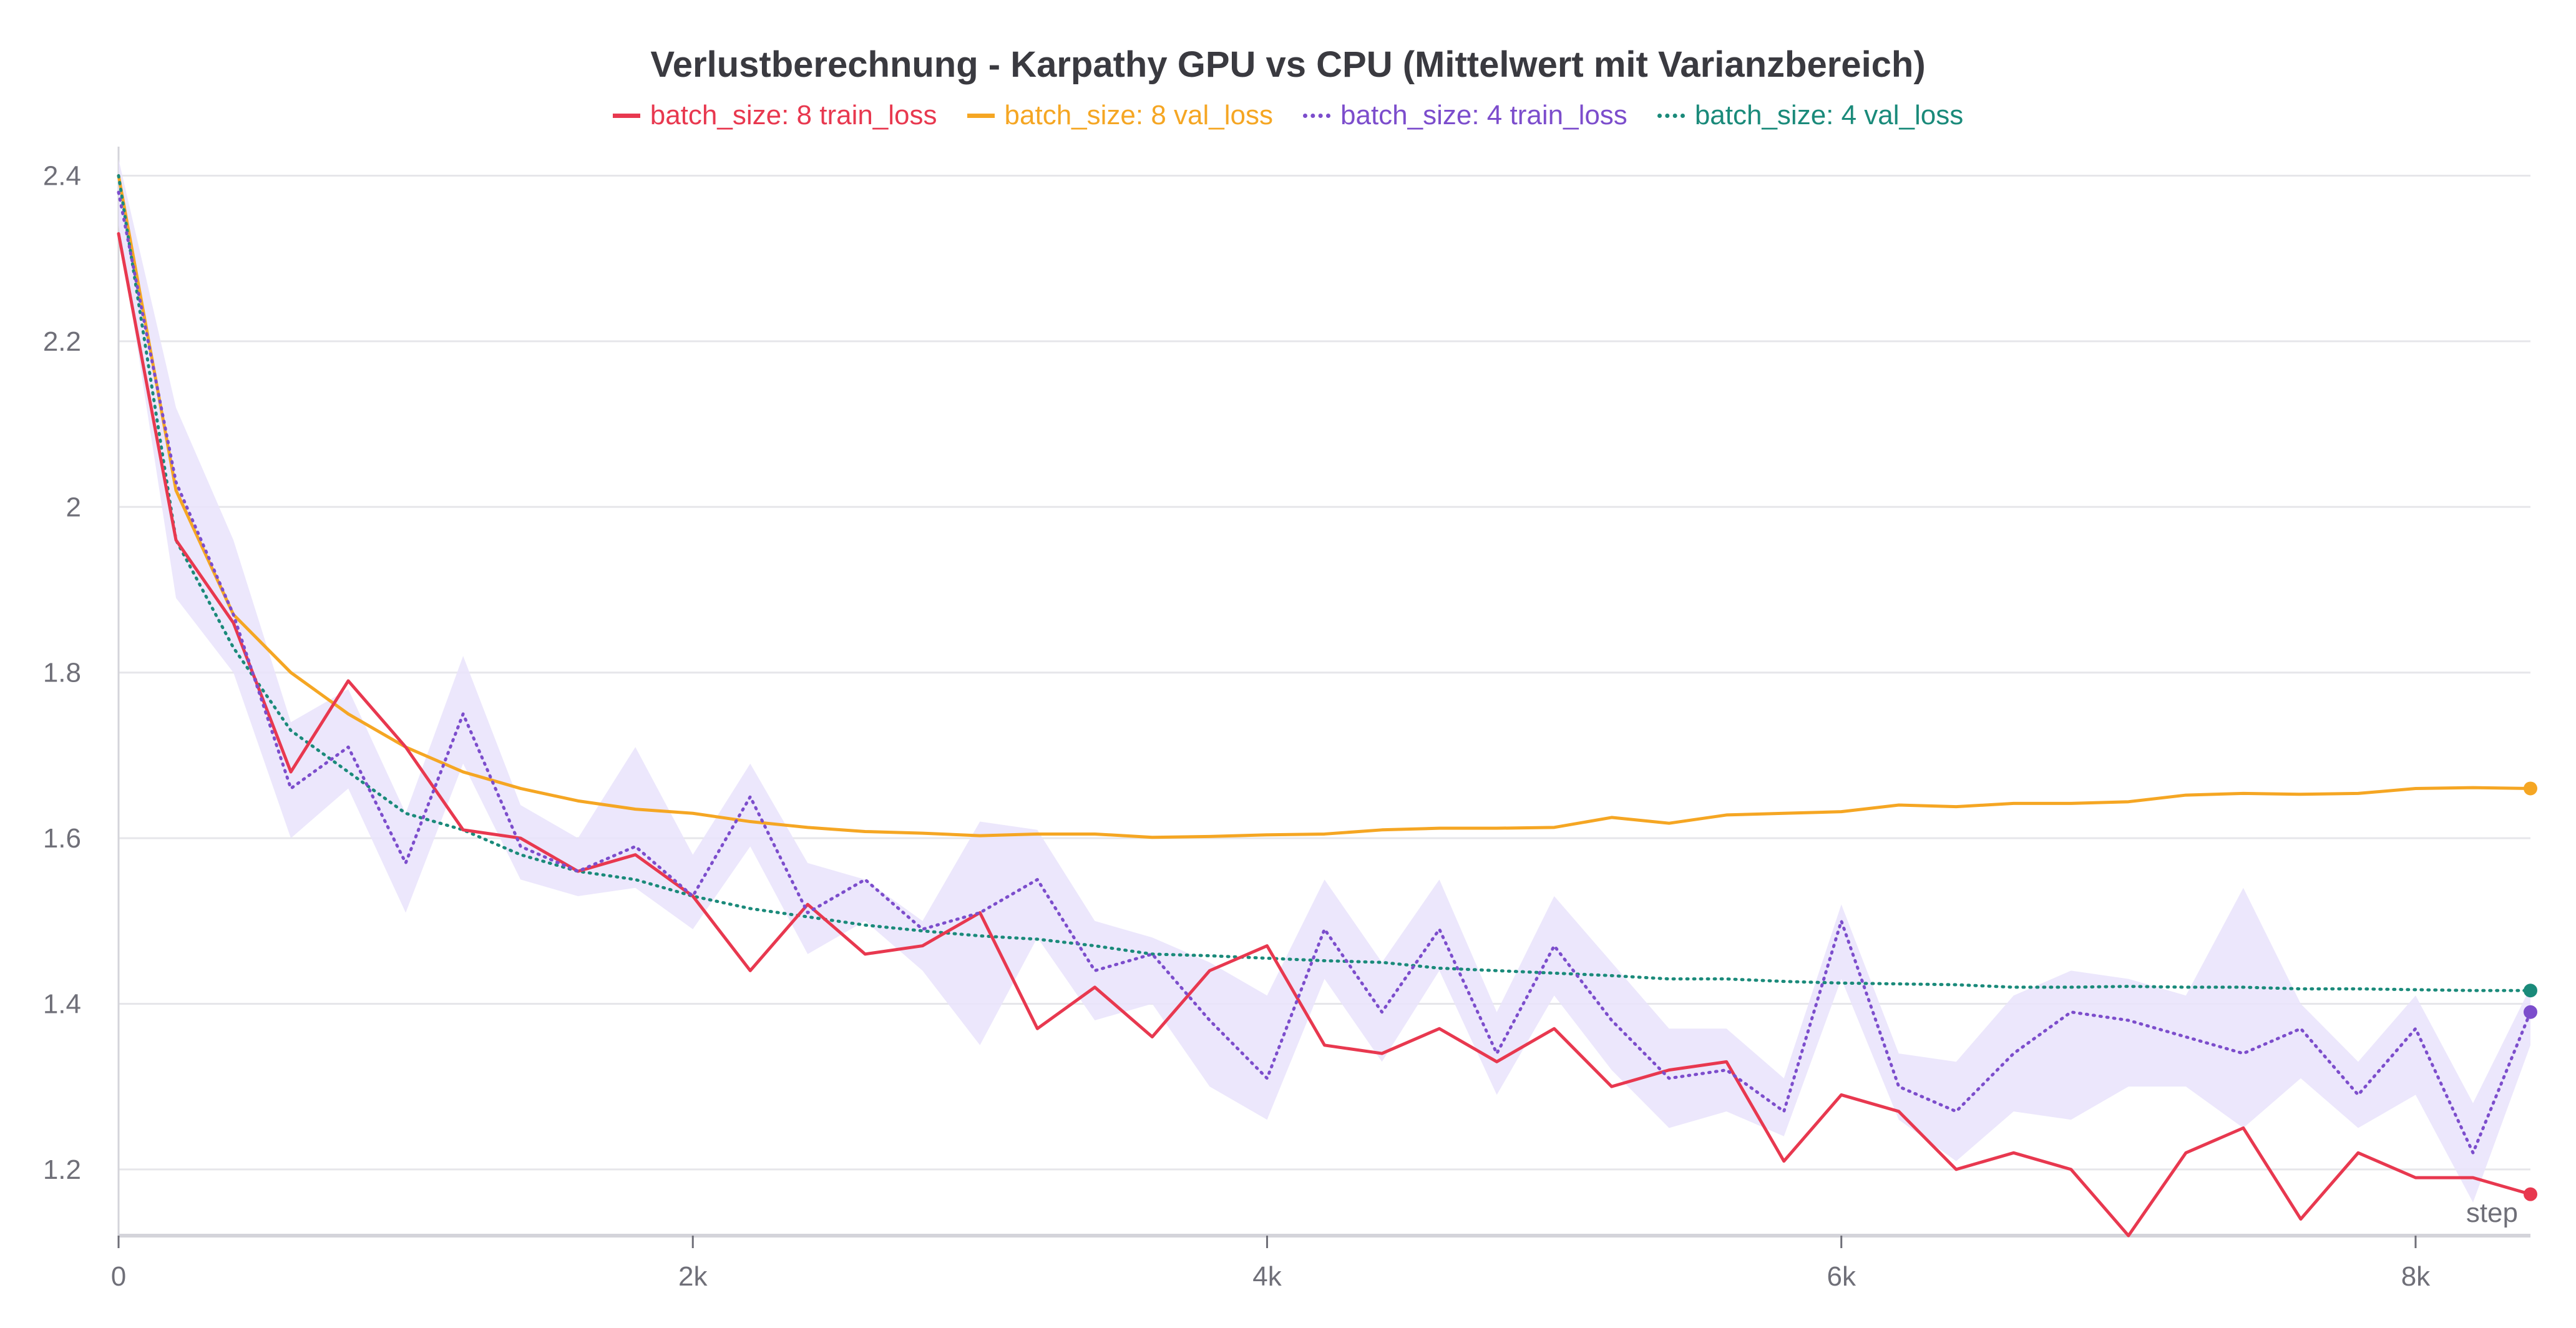 The width and height of the screenshot is (2576, 1328). I want to click on y-tick-label: 2.4, so click(62, 176).